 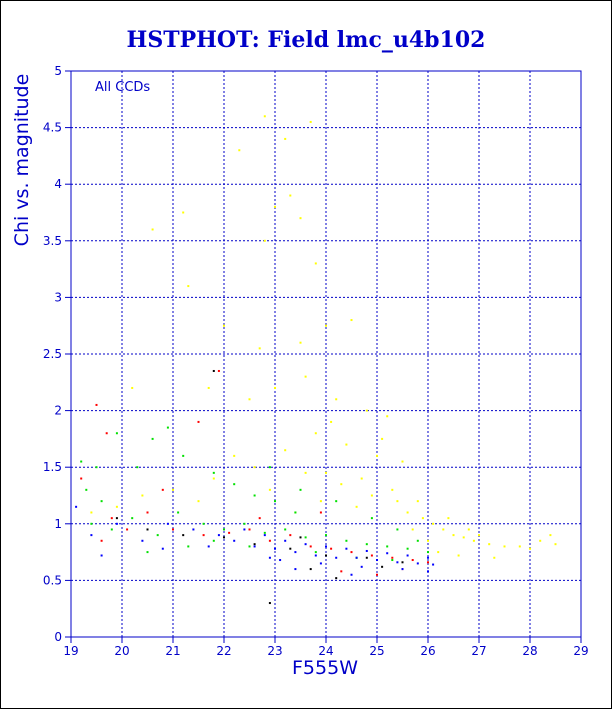 What do you see at coordinates (52, 467) in the screenshot?
I see `y-tick-label: 1.5` at bounding box center [52, 467].